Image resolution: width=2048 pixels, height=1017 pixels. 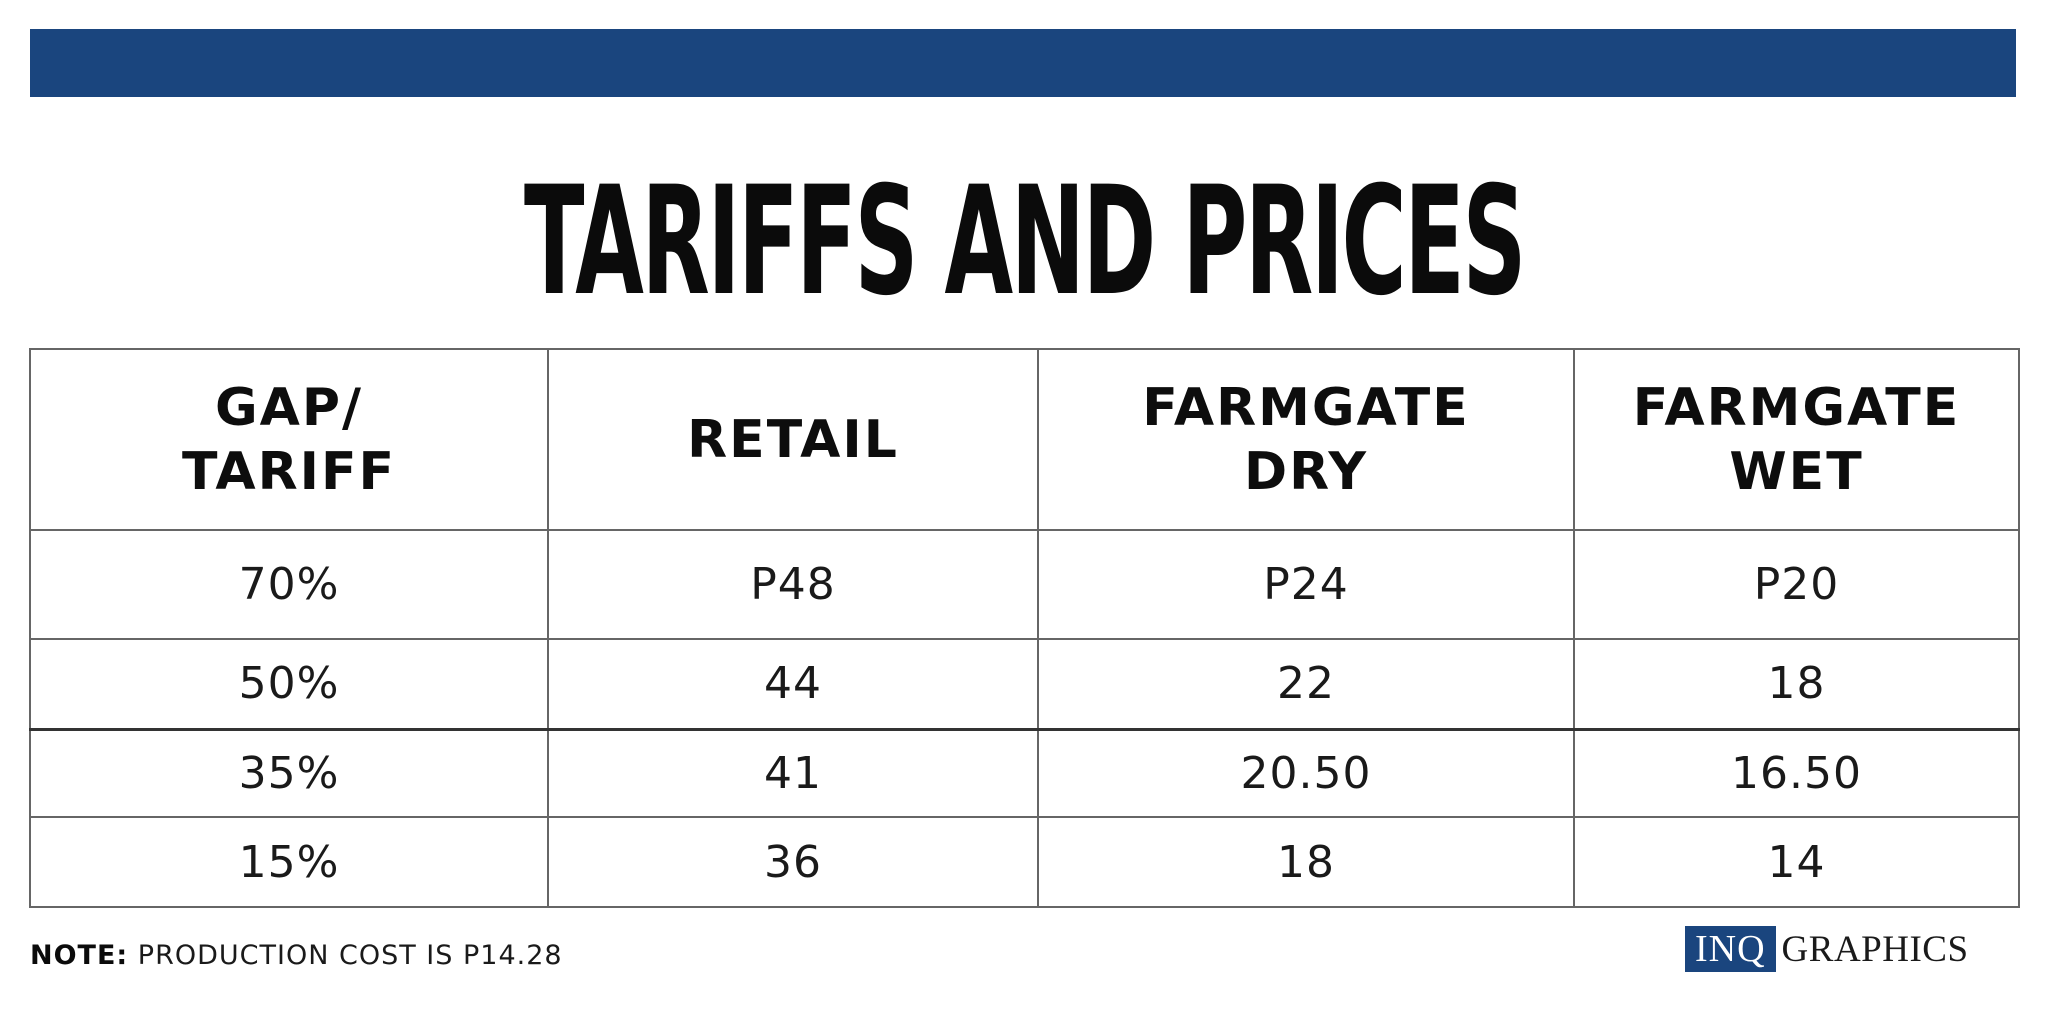 What do you see at coordinates (289, 684) in the screenshot?
I see `cell-tariff: 50%` at bounding box center [289, 684].